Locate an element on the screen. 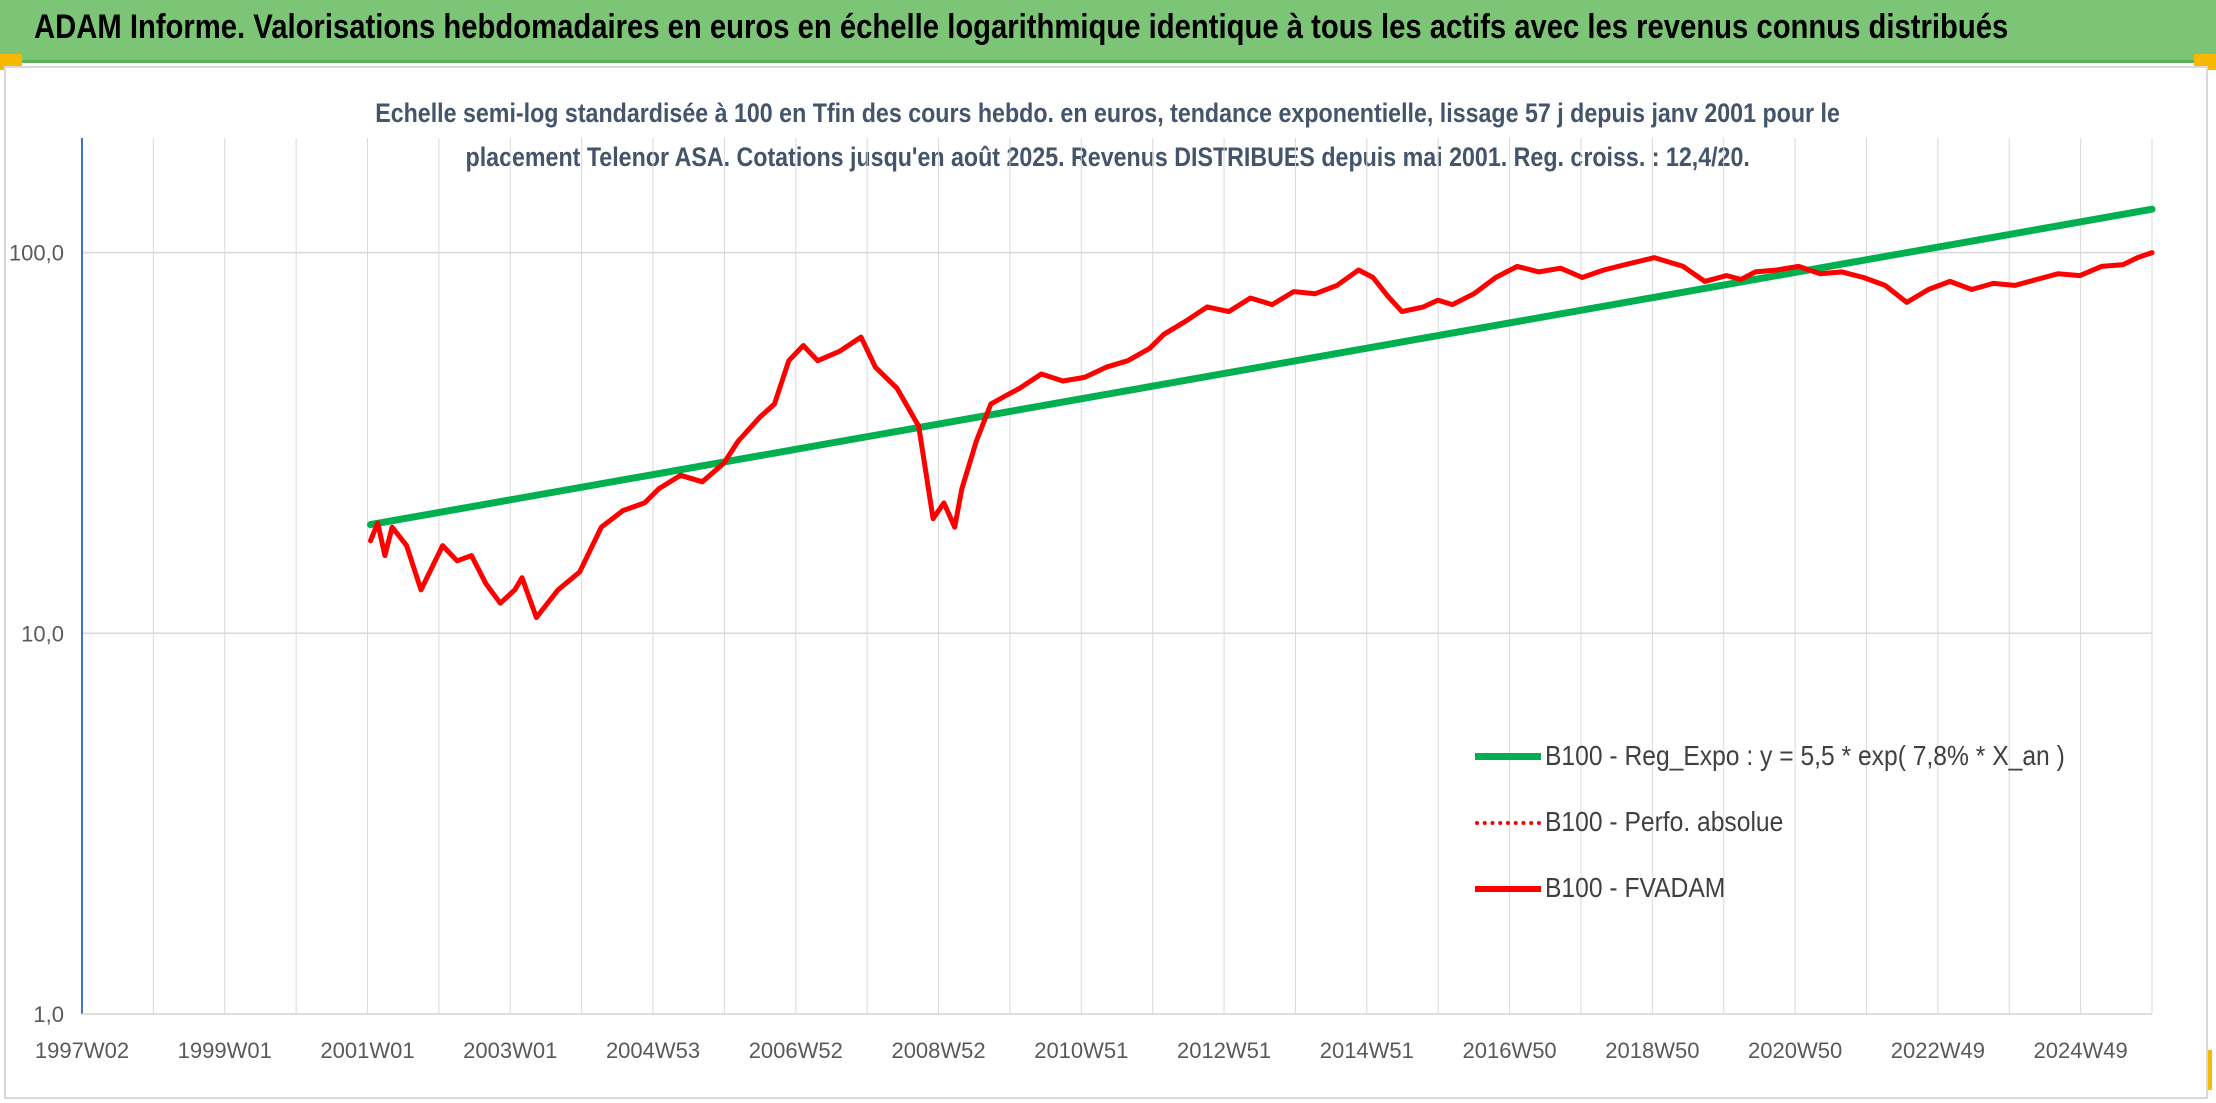 The image size is (2216, 1103). x-tick-label: 2020W50 is located at coordinates (1795, 1050).